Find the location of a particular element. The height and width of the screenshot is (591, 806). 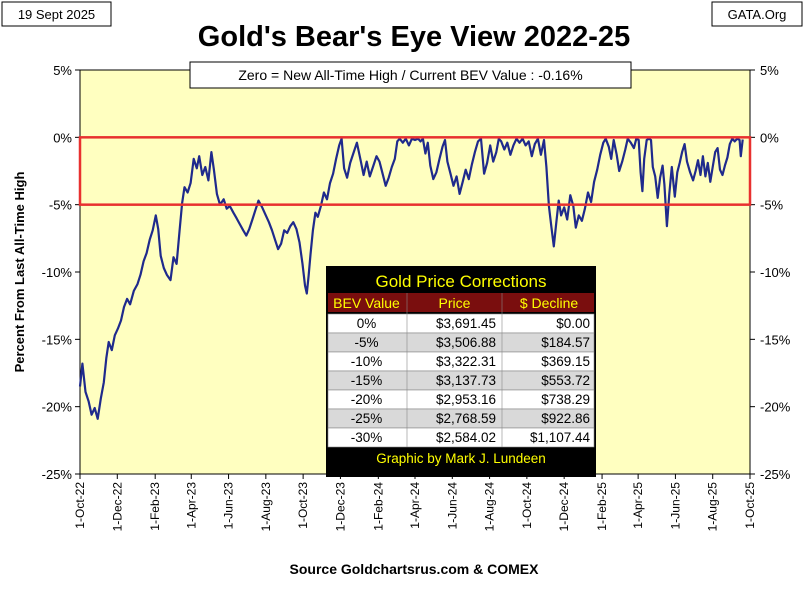

y-tick-label-right: -25% is located at coordinates (775, 474).